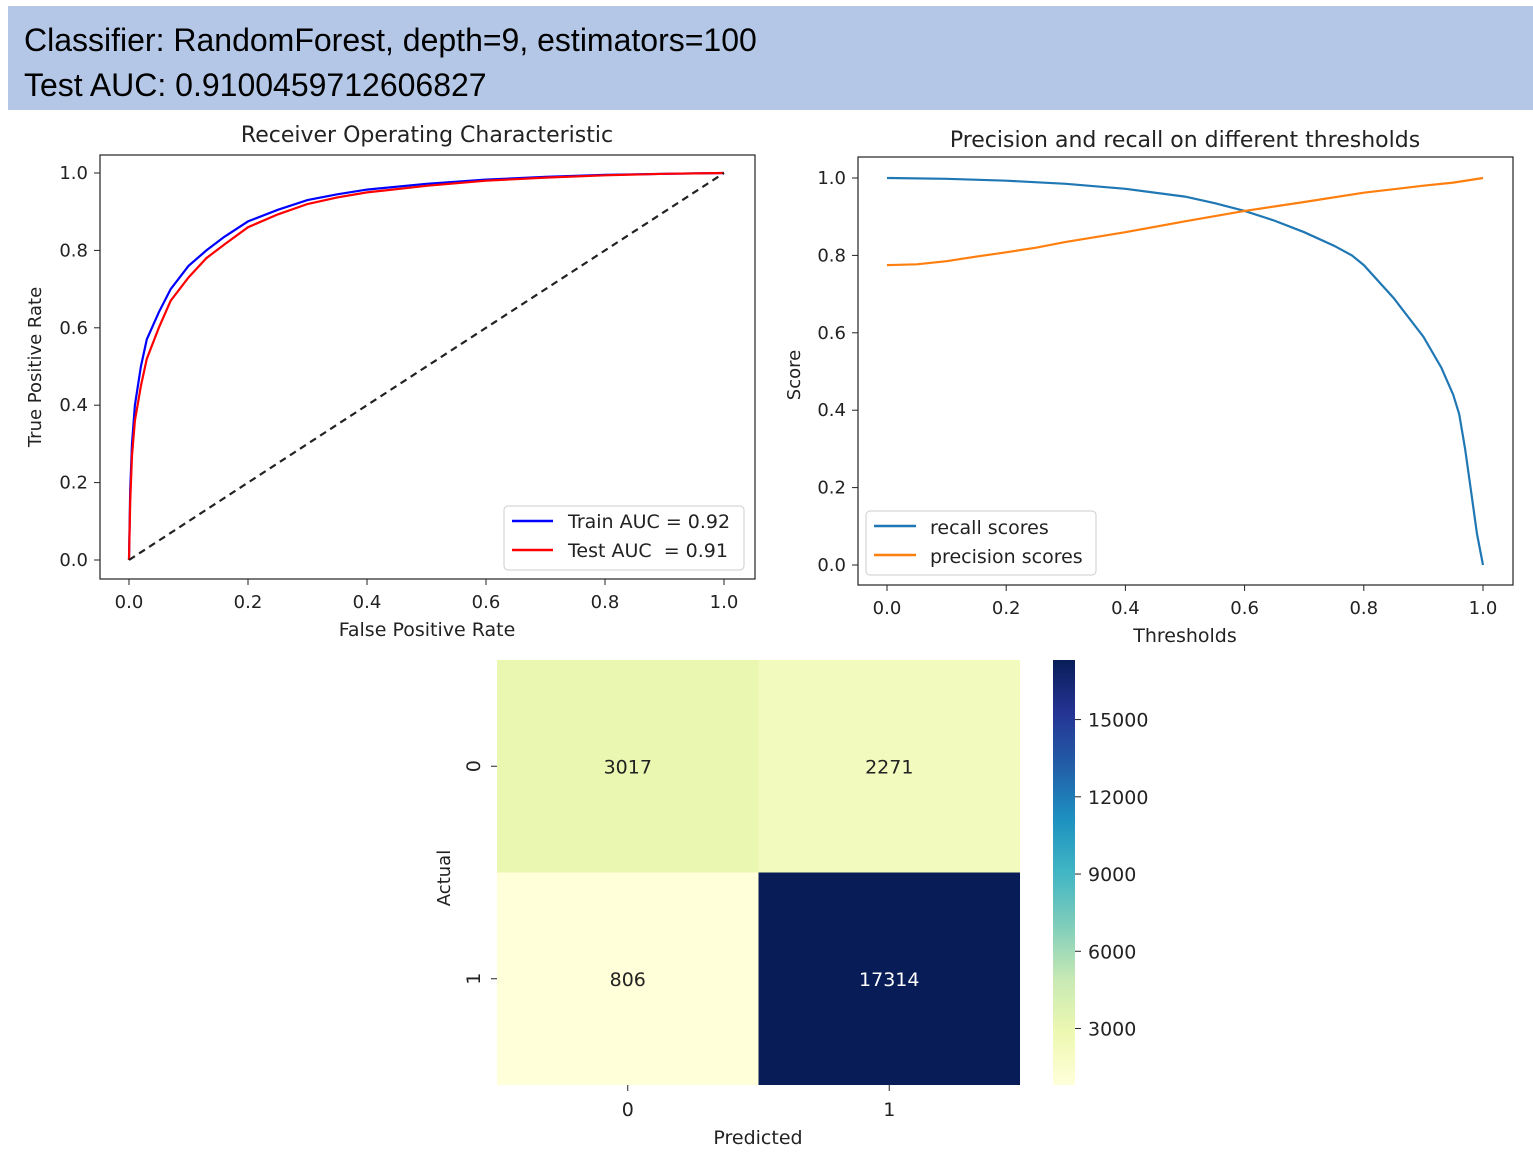 The width and height of the screenshot is (1533, 1159). I want to click on roc-ytick-label: 0.6, so click(73, 328).